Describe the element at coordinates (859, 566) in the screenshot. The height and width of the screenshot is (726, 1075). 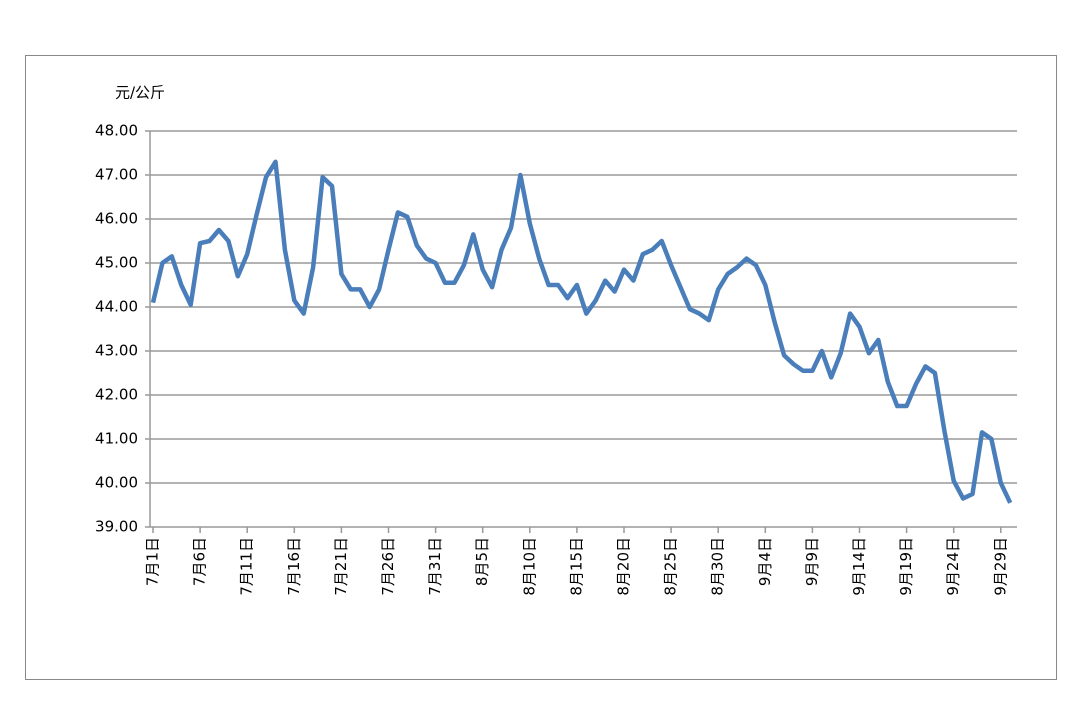
I see `x-tick-label: 9月14日` at that location.